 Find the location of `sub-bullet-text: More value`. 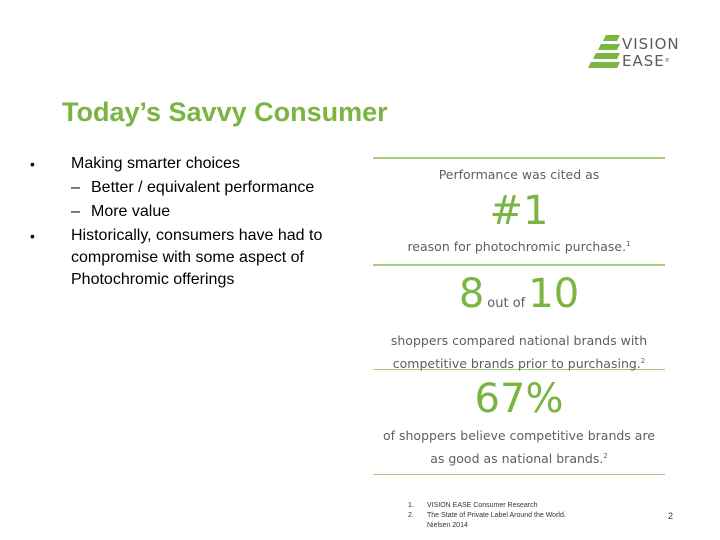

sub-bullet-text: More value is located at coordinates (131, 211).